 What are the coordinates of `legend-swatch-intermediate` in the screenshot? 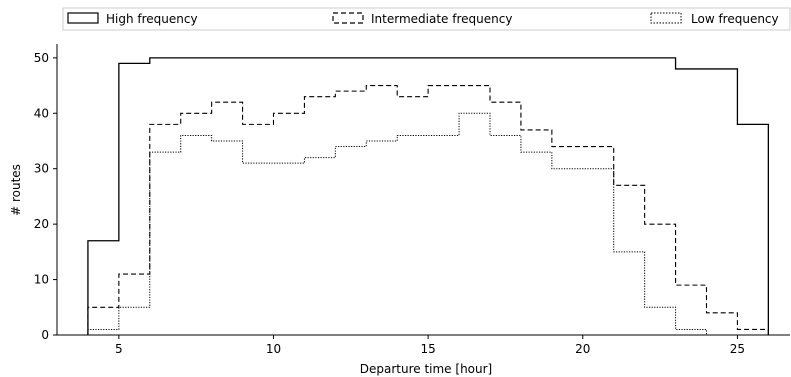 It's located at (348, 18).